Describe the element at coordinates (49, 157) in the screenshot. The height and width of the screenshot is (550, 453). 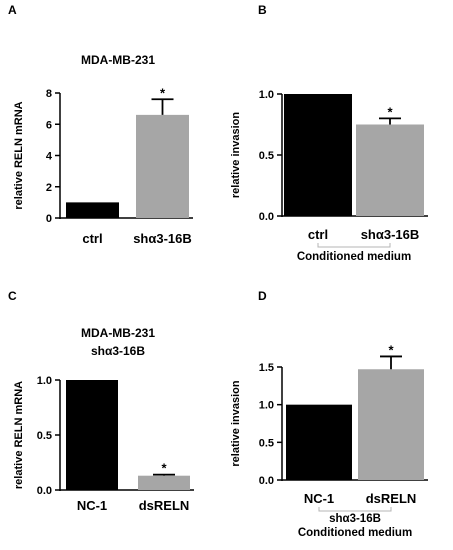
I see `y-tick-label: 4` at that location.